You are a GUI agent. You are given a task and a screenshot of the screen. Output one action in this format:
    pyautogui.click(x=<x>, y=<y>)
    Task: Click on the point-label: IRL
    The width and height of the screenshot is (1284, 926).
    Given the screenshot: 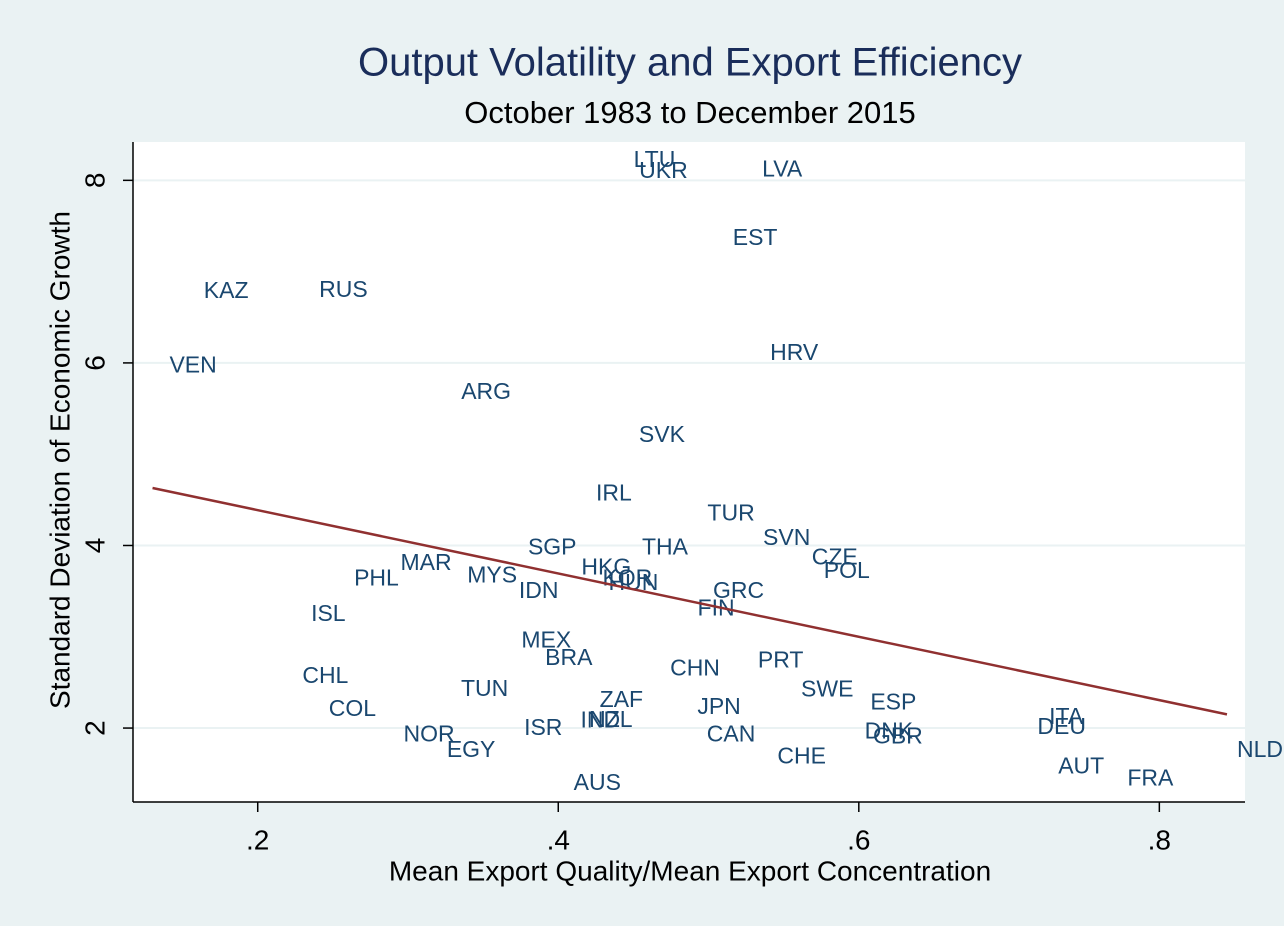 What is the action you would take?
    pyautogui.click(x=614, y=492)
    